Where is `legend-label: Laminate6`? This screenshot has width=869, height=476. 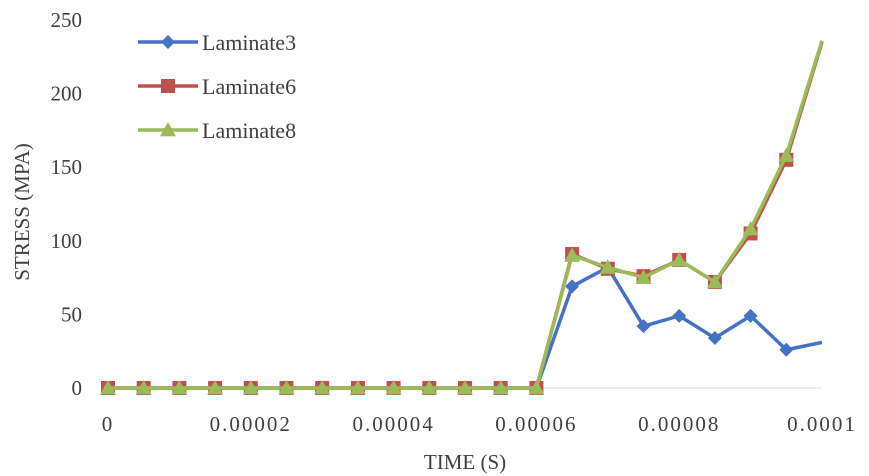
legend-label: Laminate6 is located at coordinates (249, 86).